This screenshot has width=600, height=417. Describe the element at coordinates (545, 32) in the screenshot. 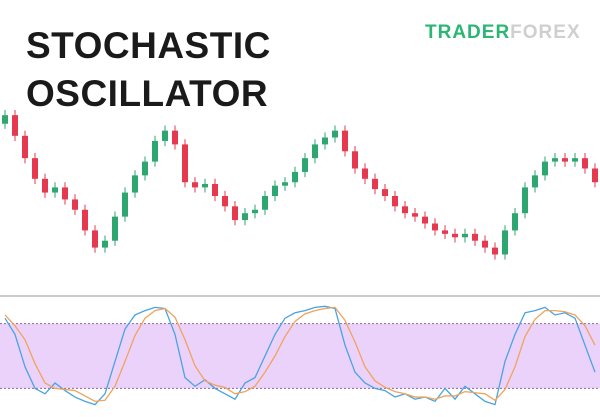

I see `logo-part: FOREX` at that location.